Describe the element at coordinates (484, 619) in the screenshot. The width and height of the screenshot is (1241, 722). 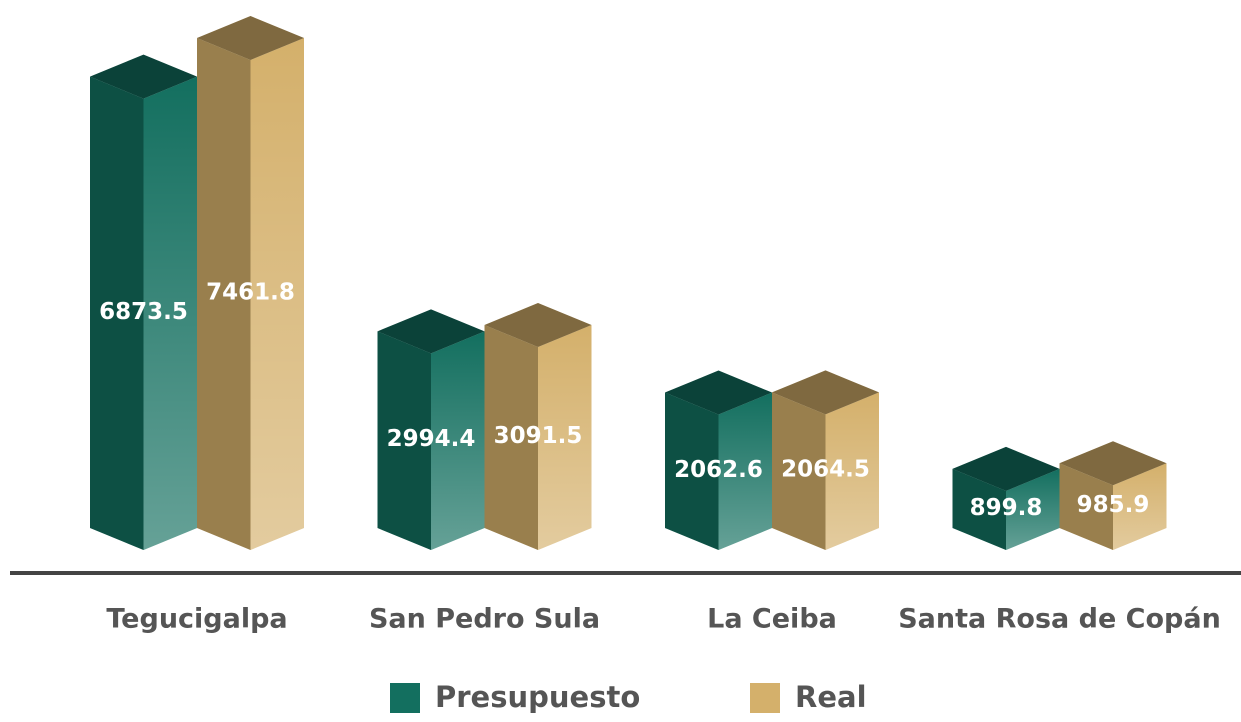
I see `x-tick-label: San Pedro Sula` at that location.